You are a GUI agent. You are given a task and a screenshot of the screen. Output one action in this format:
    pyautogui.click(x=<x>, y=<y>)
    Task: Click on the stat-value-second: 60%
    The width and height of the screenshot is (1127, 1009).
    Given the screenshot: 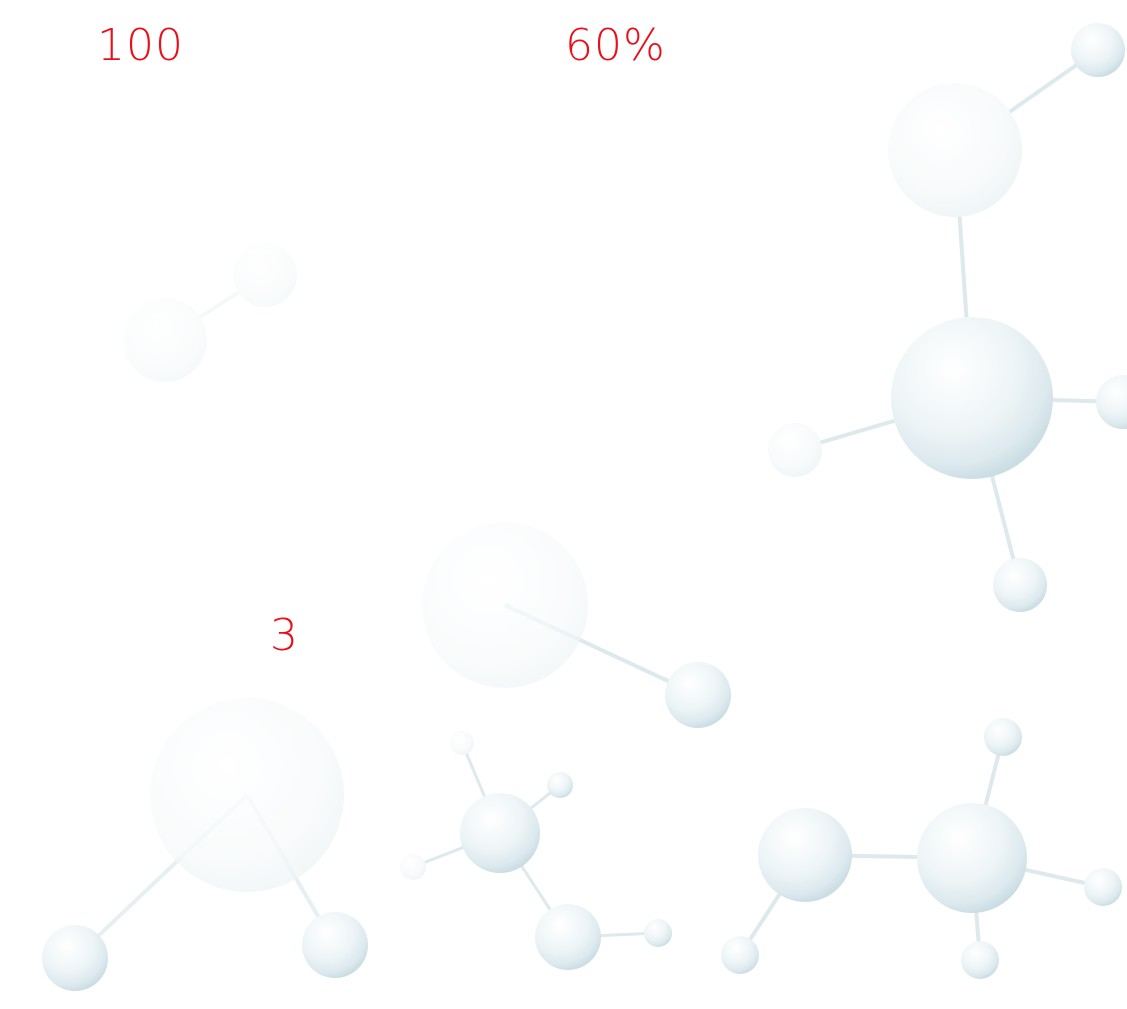 What is the action you would take?
    pyautogui.click(x=615, y=45)
    